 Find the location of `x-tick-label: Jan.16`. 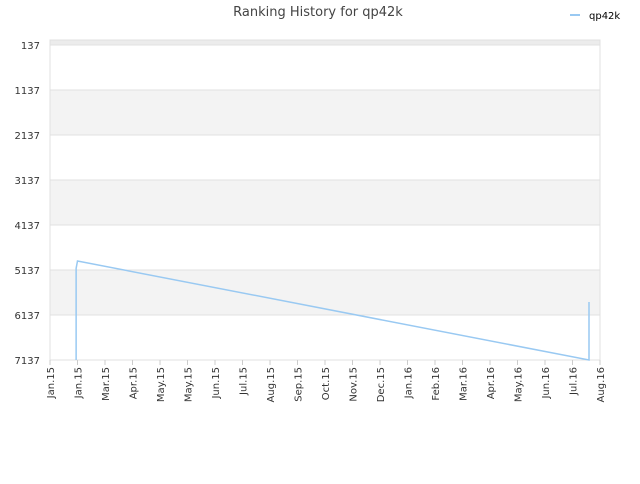

x-tick-label: Jan.16 is located at coordinates (409, 383).